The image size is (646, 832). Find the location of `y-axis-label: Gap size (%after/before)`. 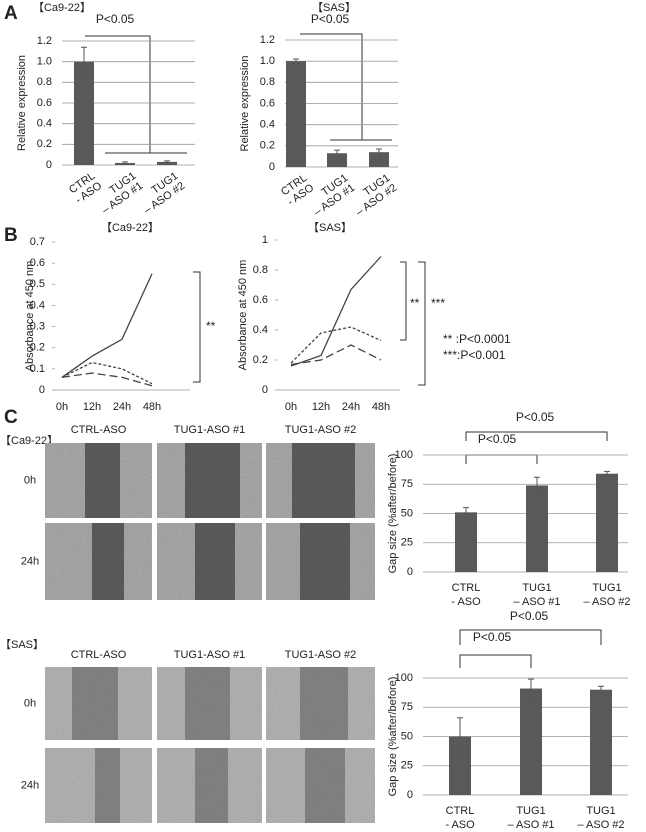

y-axis-label: Gap size (%after/before) is located at coordinates (393, 737).